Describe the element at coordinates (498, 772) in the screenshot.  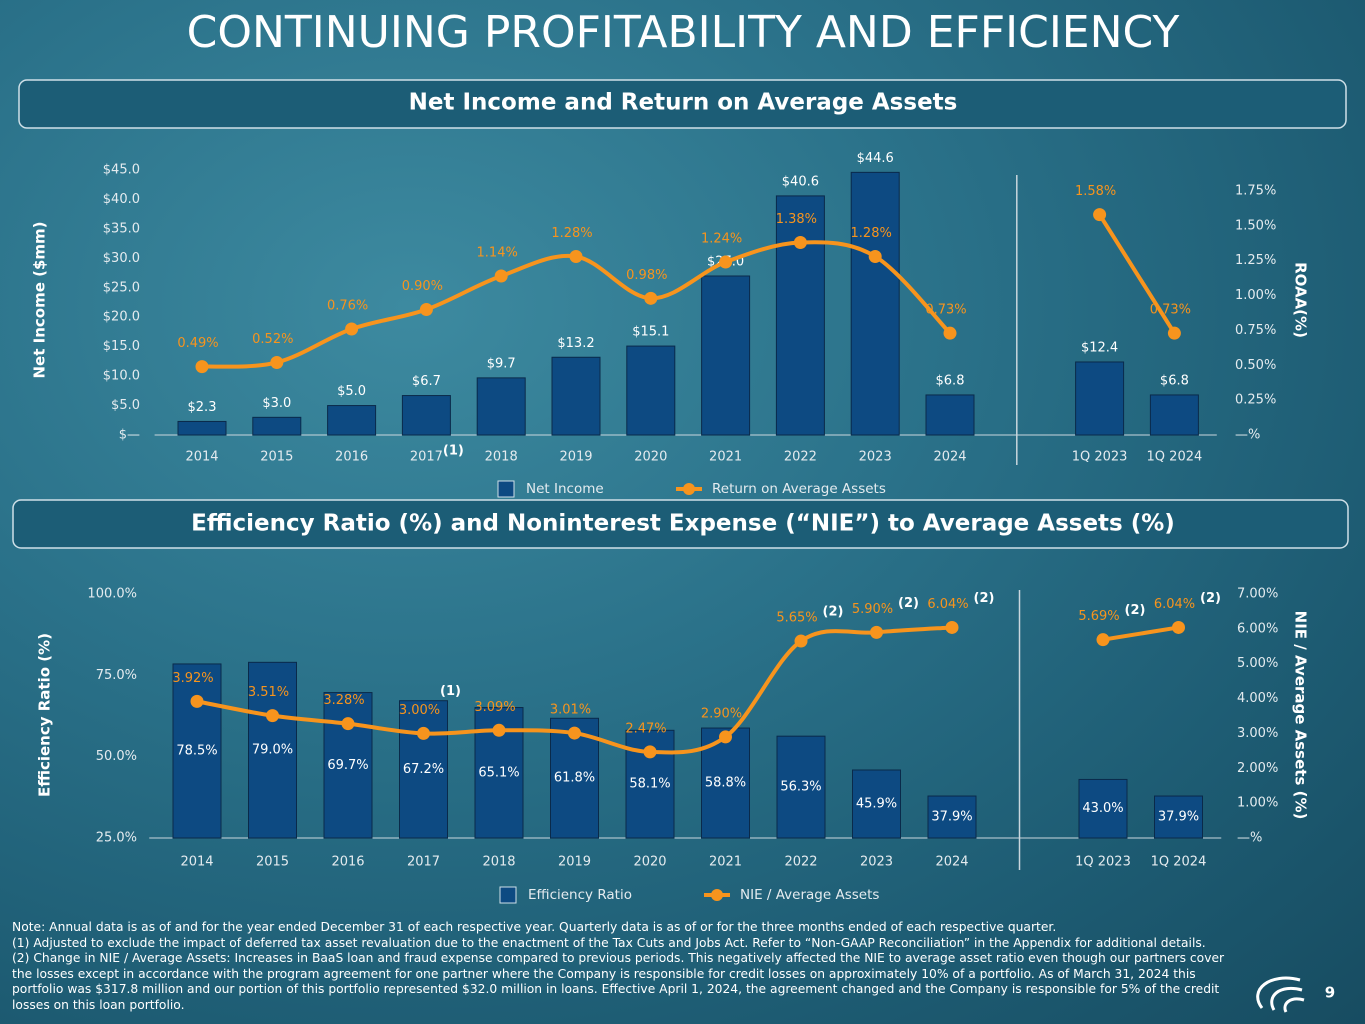
I see `bar-value-label: 65.1%` at that location.